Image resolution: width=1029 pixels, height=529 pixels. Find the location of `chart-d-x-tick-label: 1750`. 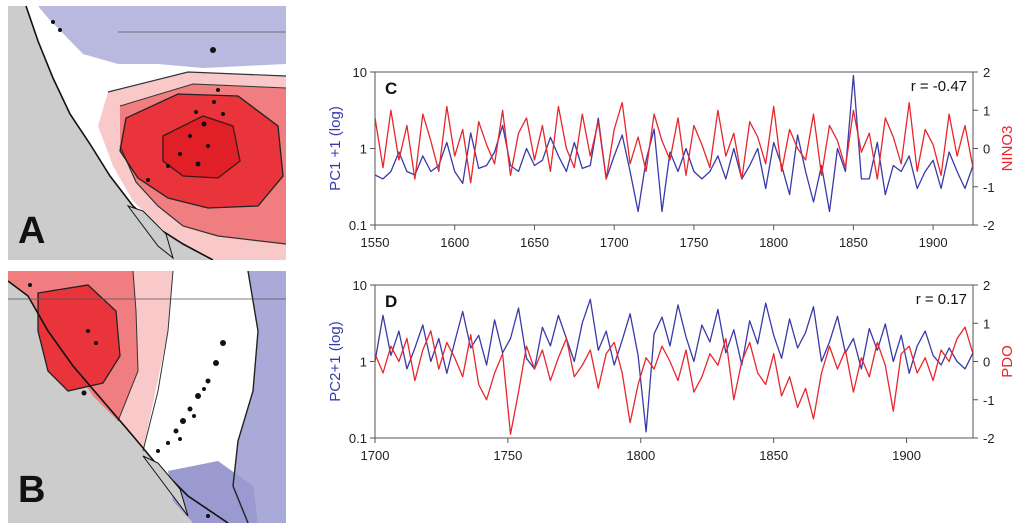

chart-d-x-tick-label: 1750 is located at coordinates (507, 455).